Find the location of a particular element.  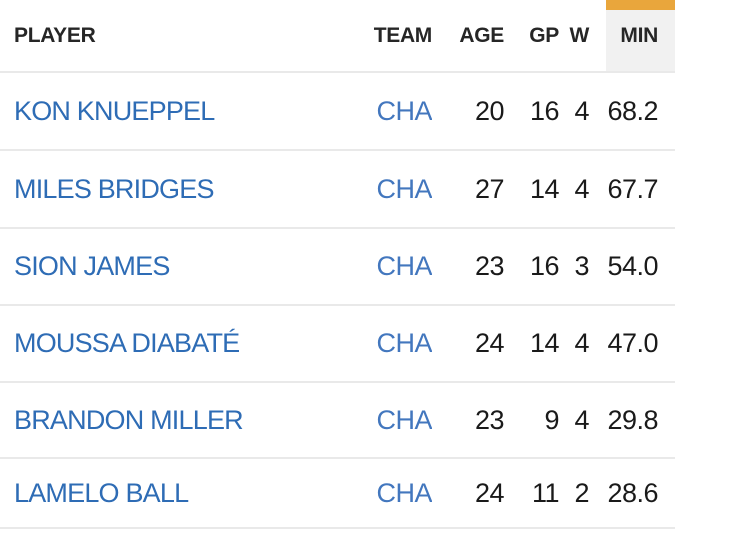

gp-value: 9 is located at coordinates (531, 420).